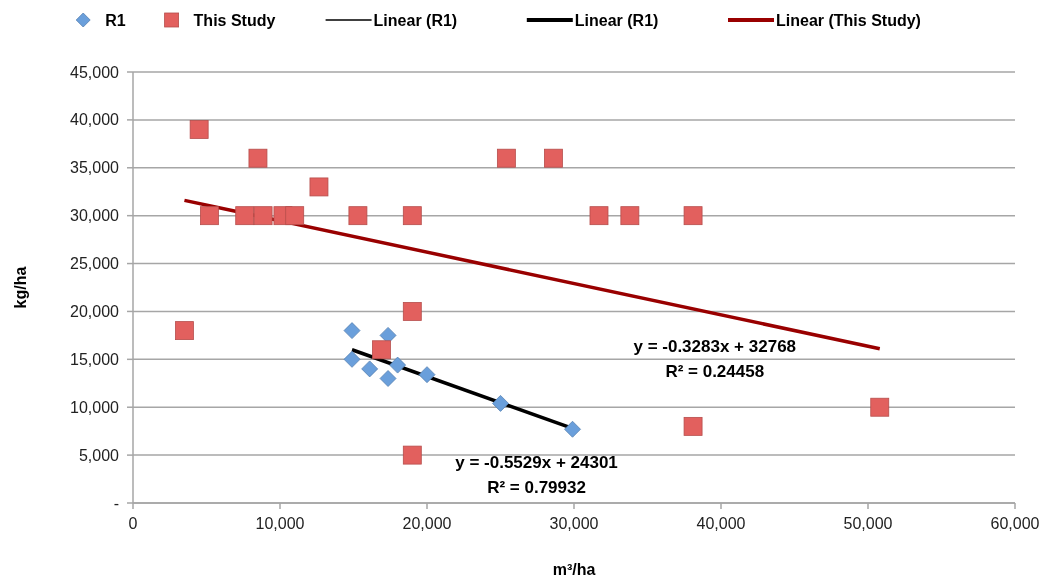 The height and width of the screenshot is (581, 1048). What do you see at coordinates (574, 523) in the screenshot?
I see `x-tick-label: 30,000` at bounding box center [574, 523].